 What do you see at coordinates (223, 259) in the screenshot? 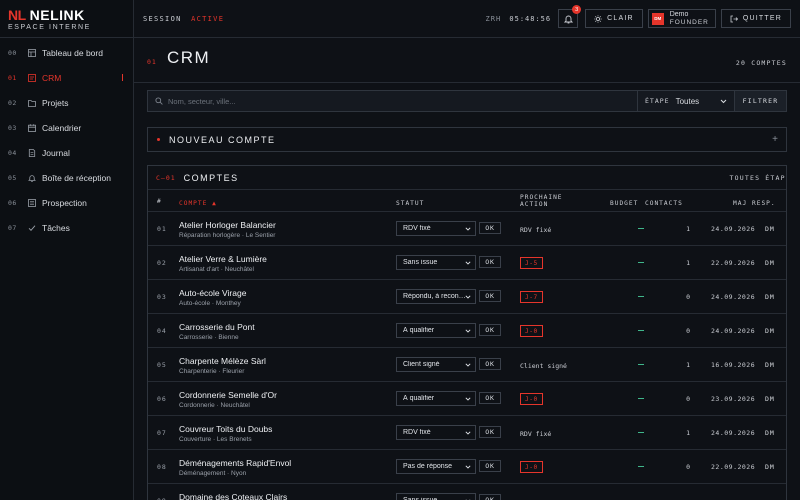
I see `account-name: Atelier Verre & Lumière` at bounding box center [223, 259].